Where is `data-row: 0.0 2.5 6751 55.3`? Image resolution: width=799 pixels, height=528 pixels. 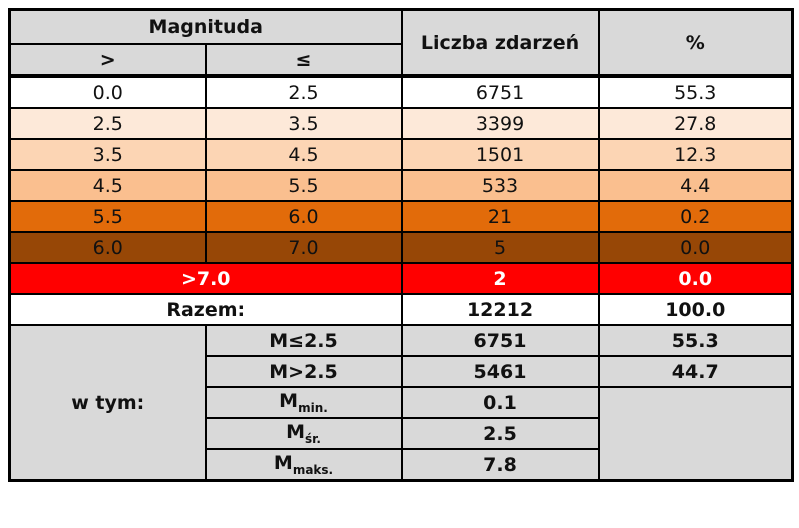
data-row: 0.0 2.5 6751 55.3 is located at coordinates (401, 92).